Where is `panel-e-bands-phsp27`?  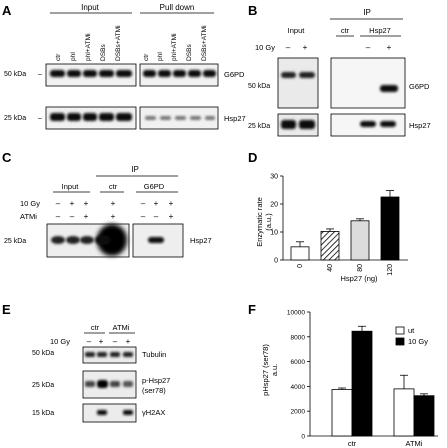 panel-e-bands-phsp27 is located at coordinates (109, 384).